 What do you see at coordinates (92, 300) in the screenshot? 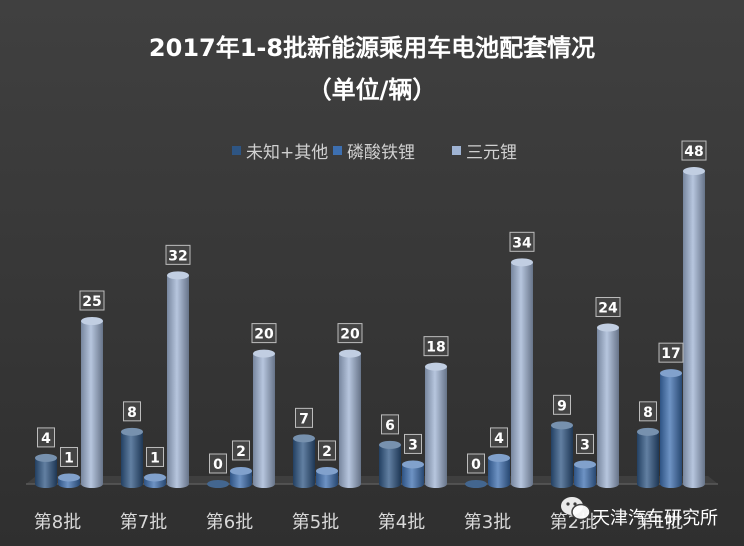
I see `data-label: 25` at bounding box center [92, 300].